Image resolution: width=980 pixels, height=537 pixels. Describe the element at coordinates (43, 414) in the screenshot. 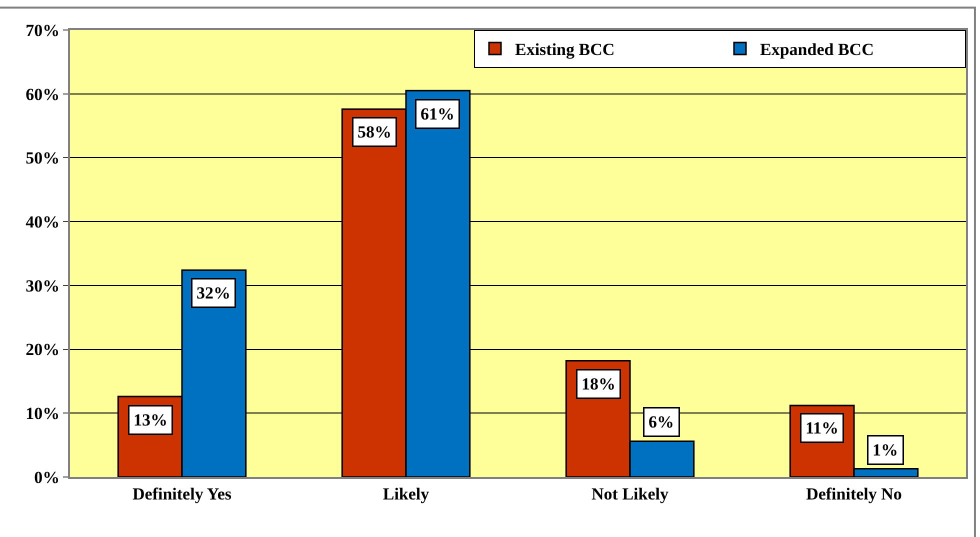

I see `y-tick-label: 10%` at that location.